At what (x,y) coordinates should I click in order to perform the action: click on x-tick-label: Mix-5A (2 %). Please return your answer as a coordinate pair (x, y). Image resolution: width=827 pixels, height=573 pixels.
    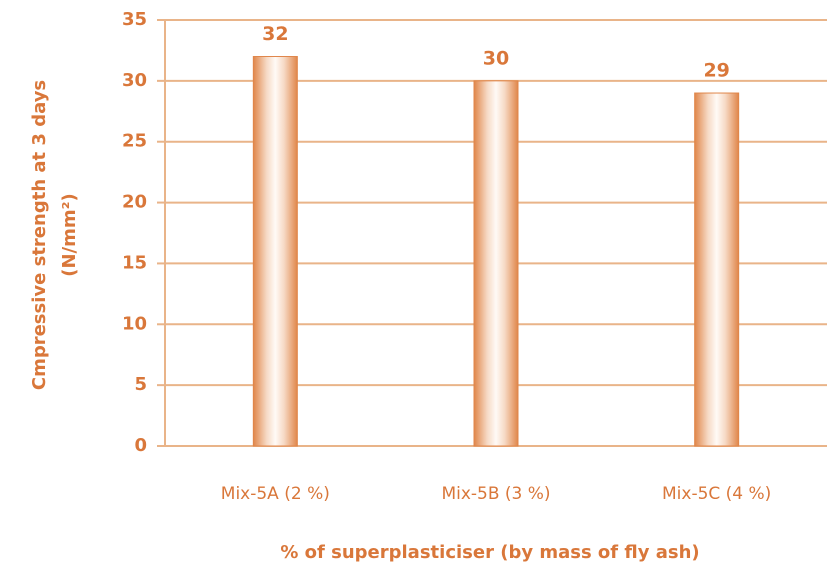
    Looking at the image, I should click on (275, 494).